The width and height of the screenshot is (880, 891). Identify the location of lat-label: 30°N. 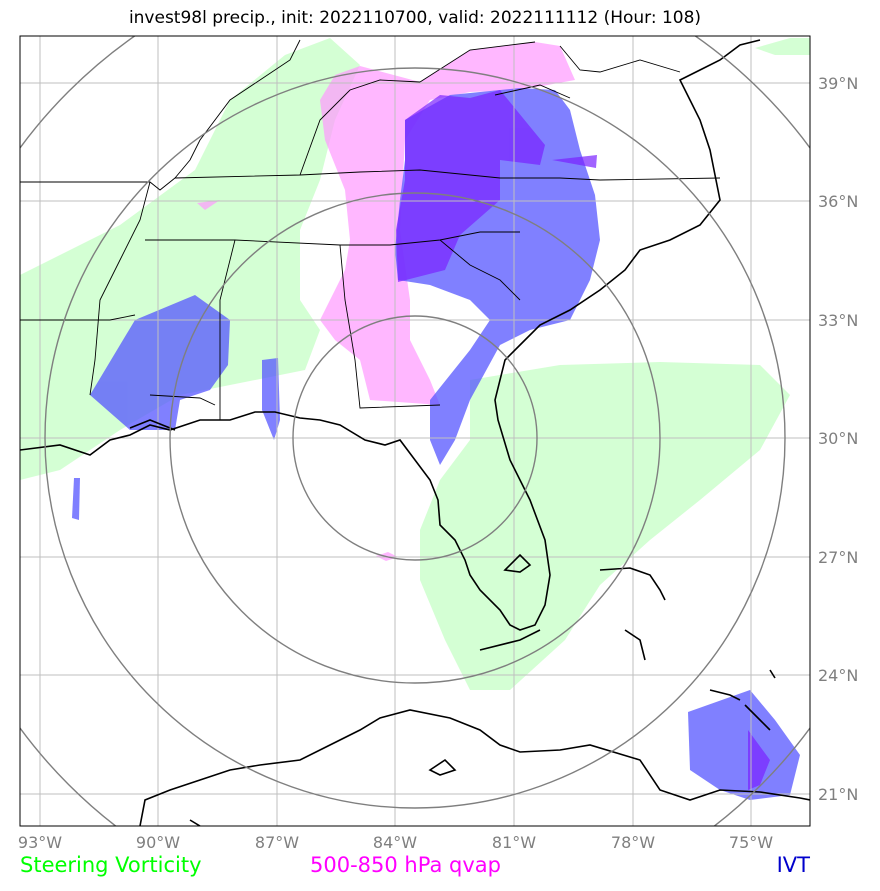
(838, 438).